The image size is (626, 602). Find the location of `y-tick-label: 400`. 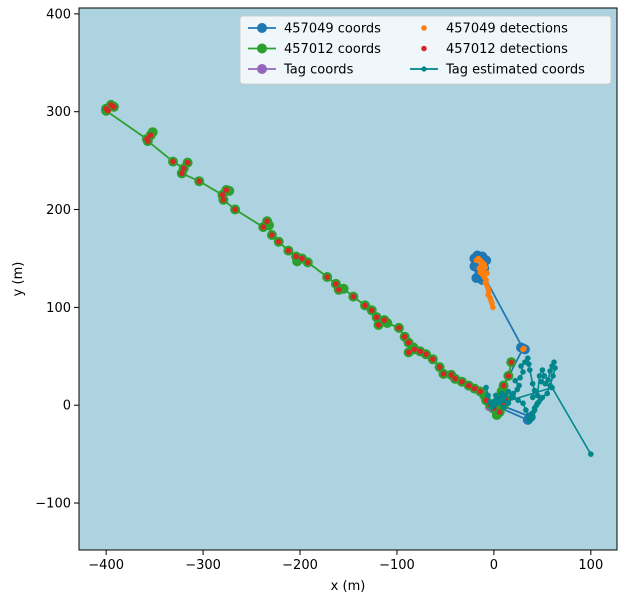

y-tick-label: 400 is located at coordinates (58, 14).